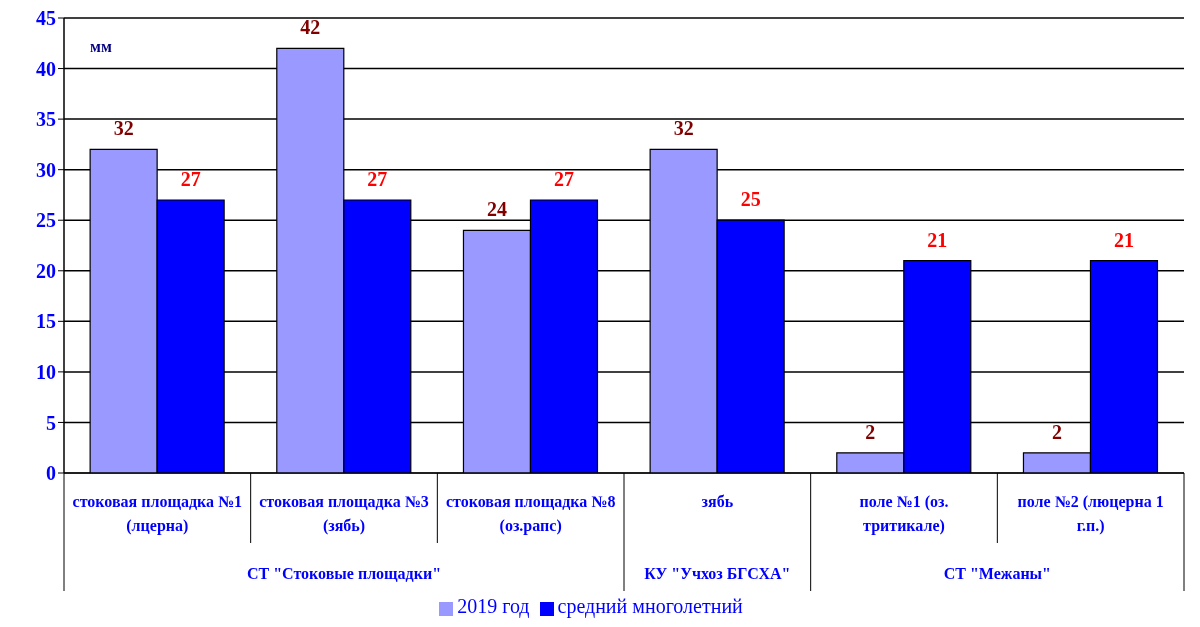  I want to click on text: КУ "Учхоз БГСХА", so click(717, 573).